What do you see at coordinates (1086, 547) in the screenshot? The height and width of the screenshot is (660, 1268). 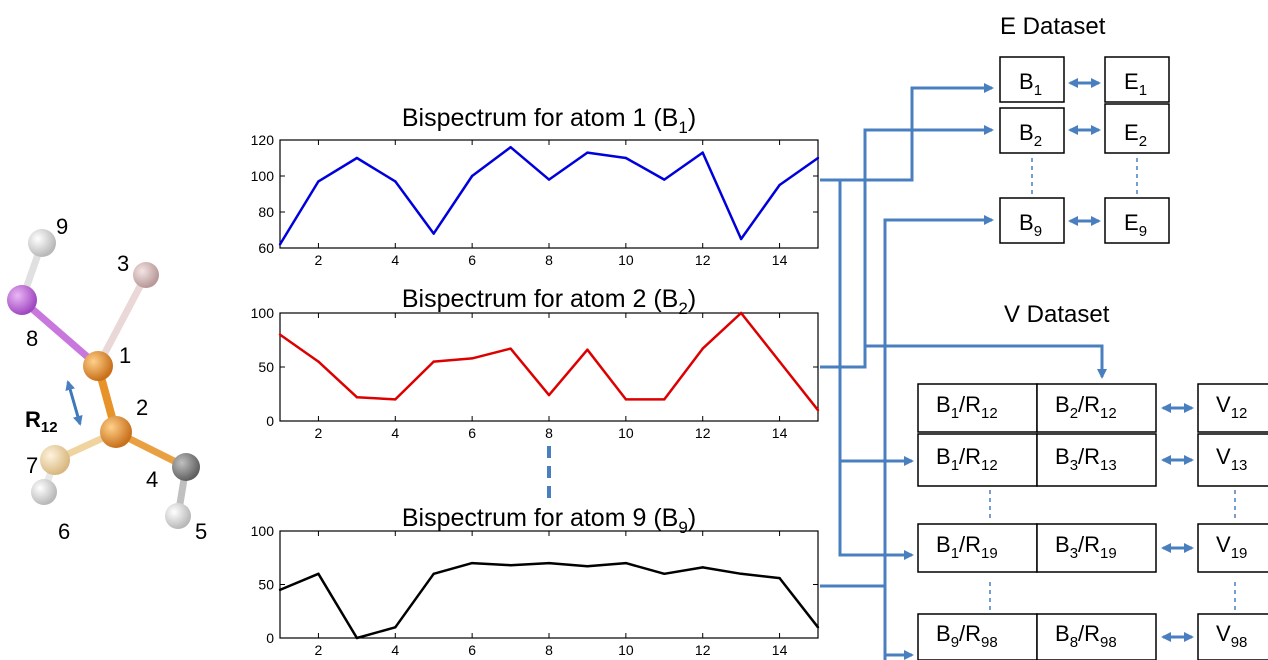 I see `v-label-b: B3/R19` at bounding box center [1086, 547].